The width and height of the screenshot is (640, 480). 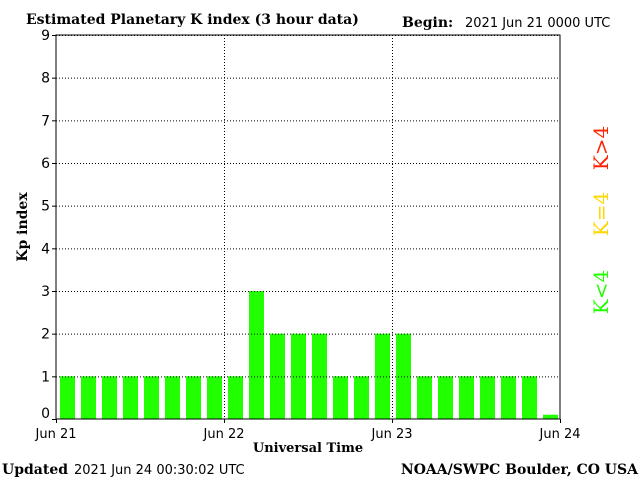 I want to click on begin-value: 2021 Jun 21 0000 UTC, so click(x=537, y=23).